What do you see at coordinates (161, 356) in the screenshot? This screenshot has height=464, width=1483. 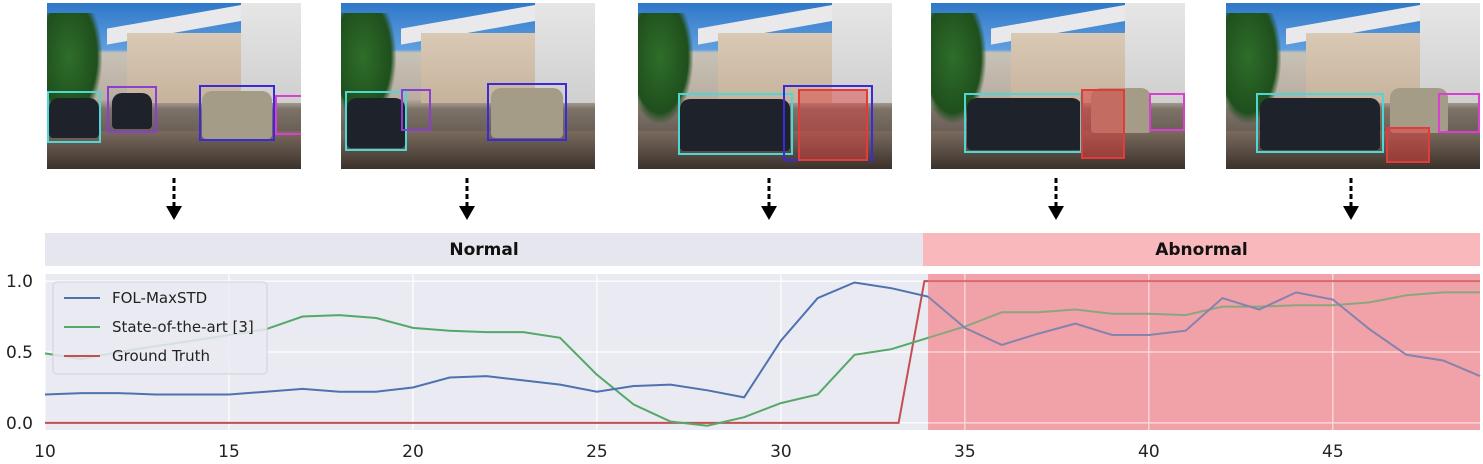 I see `legend-label: Ground Truth` at bounding box center [161, 356].